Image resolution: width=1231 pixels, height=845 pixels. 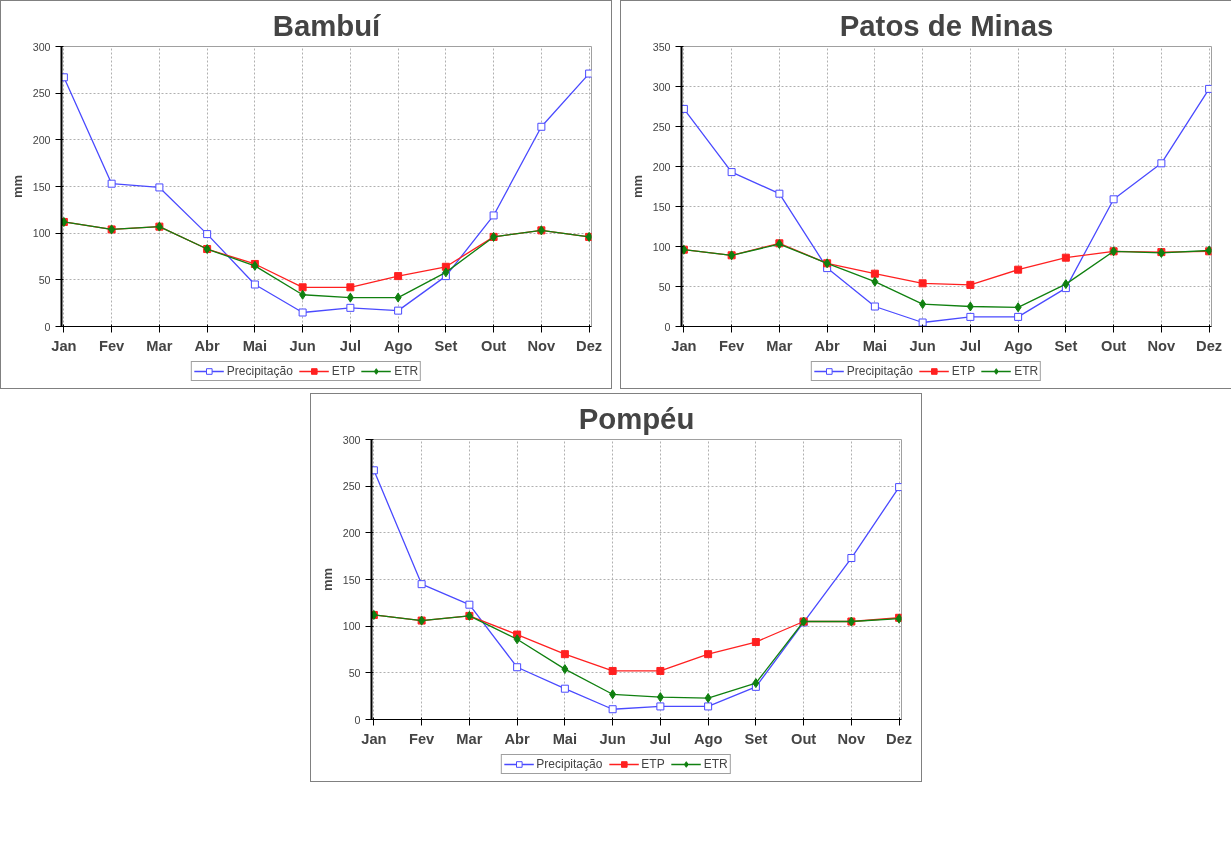 What do you see at coordinates (946, 25) in the screenshot?
I see `chart-title: Patos de Minas` at bounding box center [946, 25].